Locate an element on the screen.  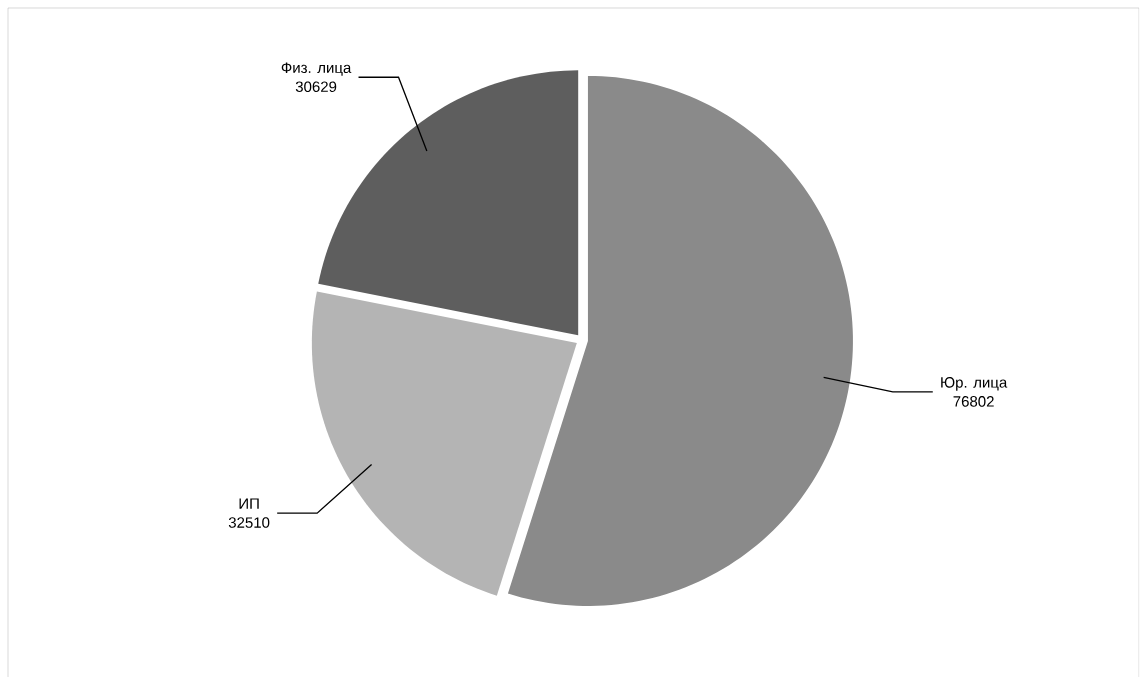
data-label: 32510 is located at coordinates (249, 522).